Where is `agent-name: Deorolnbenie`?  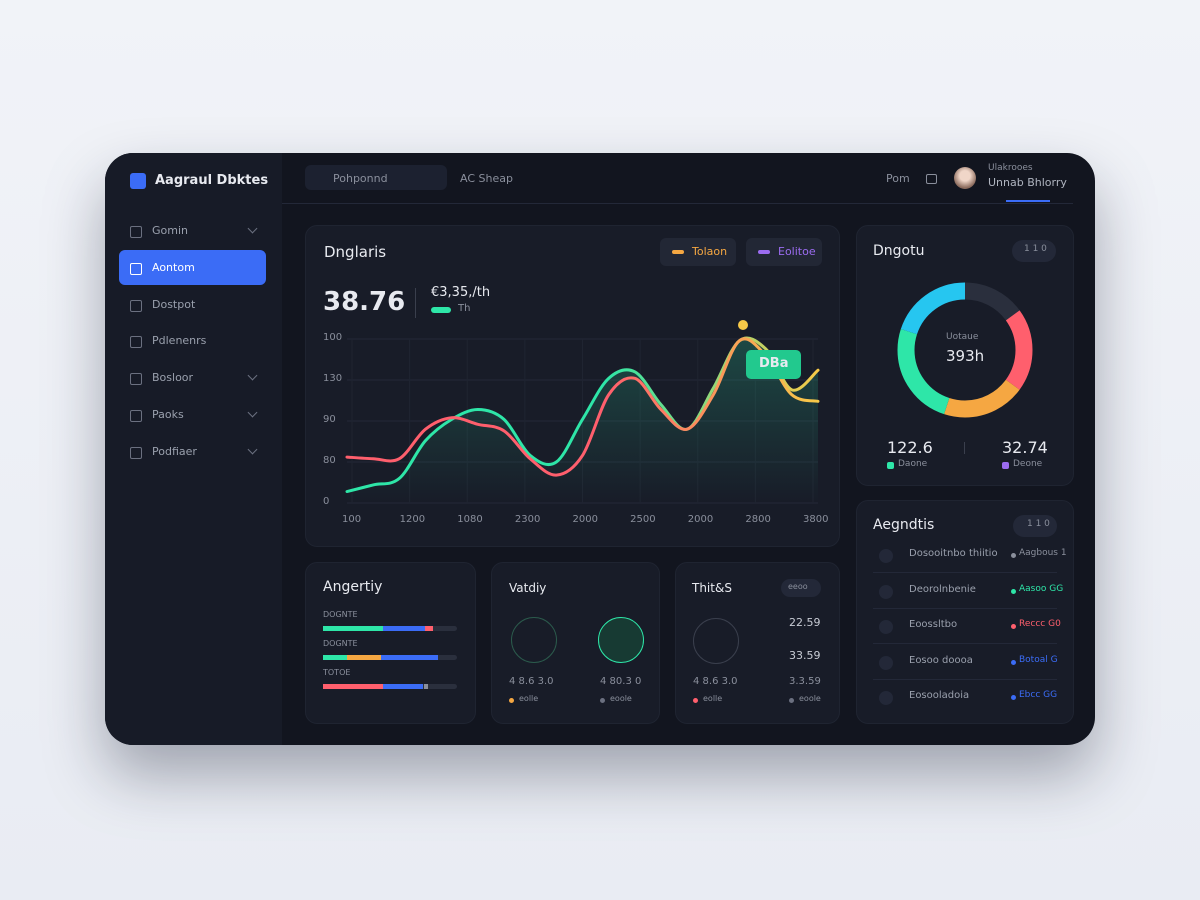
agent-name: Deorolnbenie is located at coordinates (942, 589).